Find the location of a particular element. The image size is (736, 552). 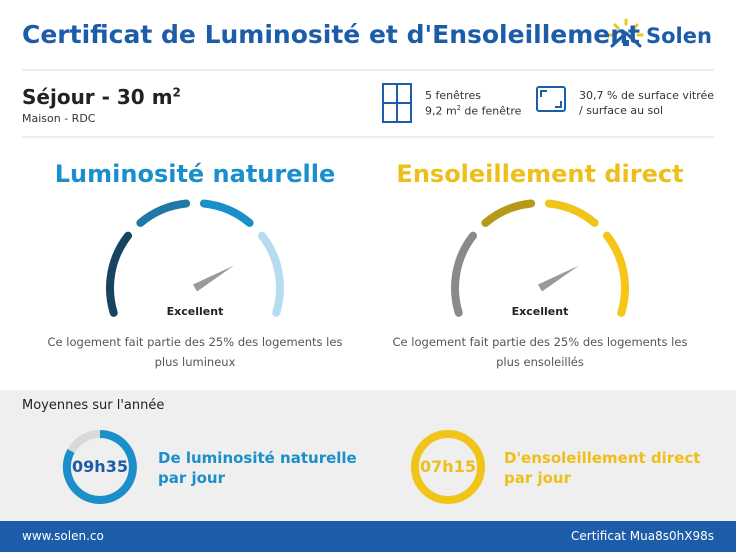

room-subtitle: Maison - RDC is located at coordinates (59, 118).